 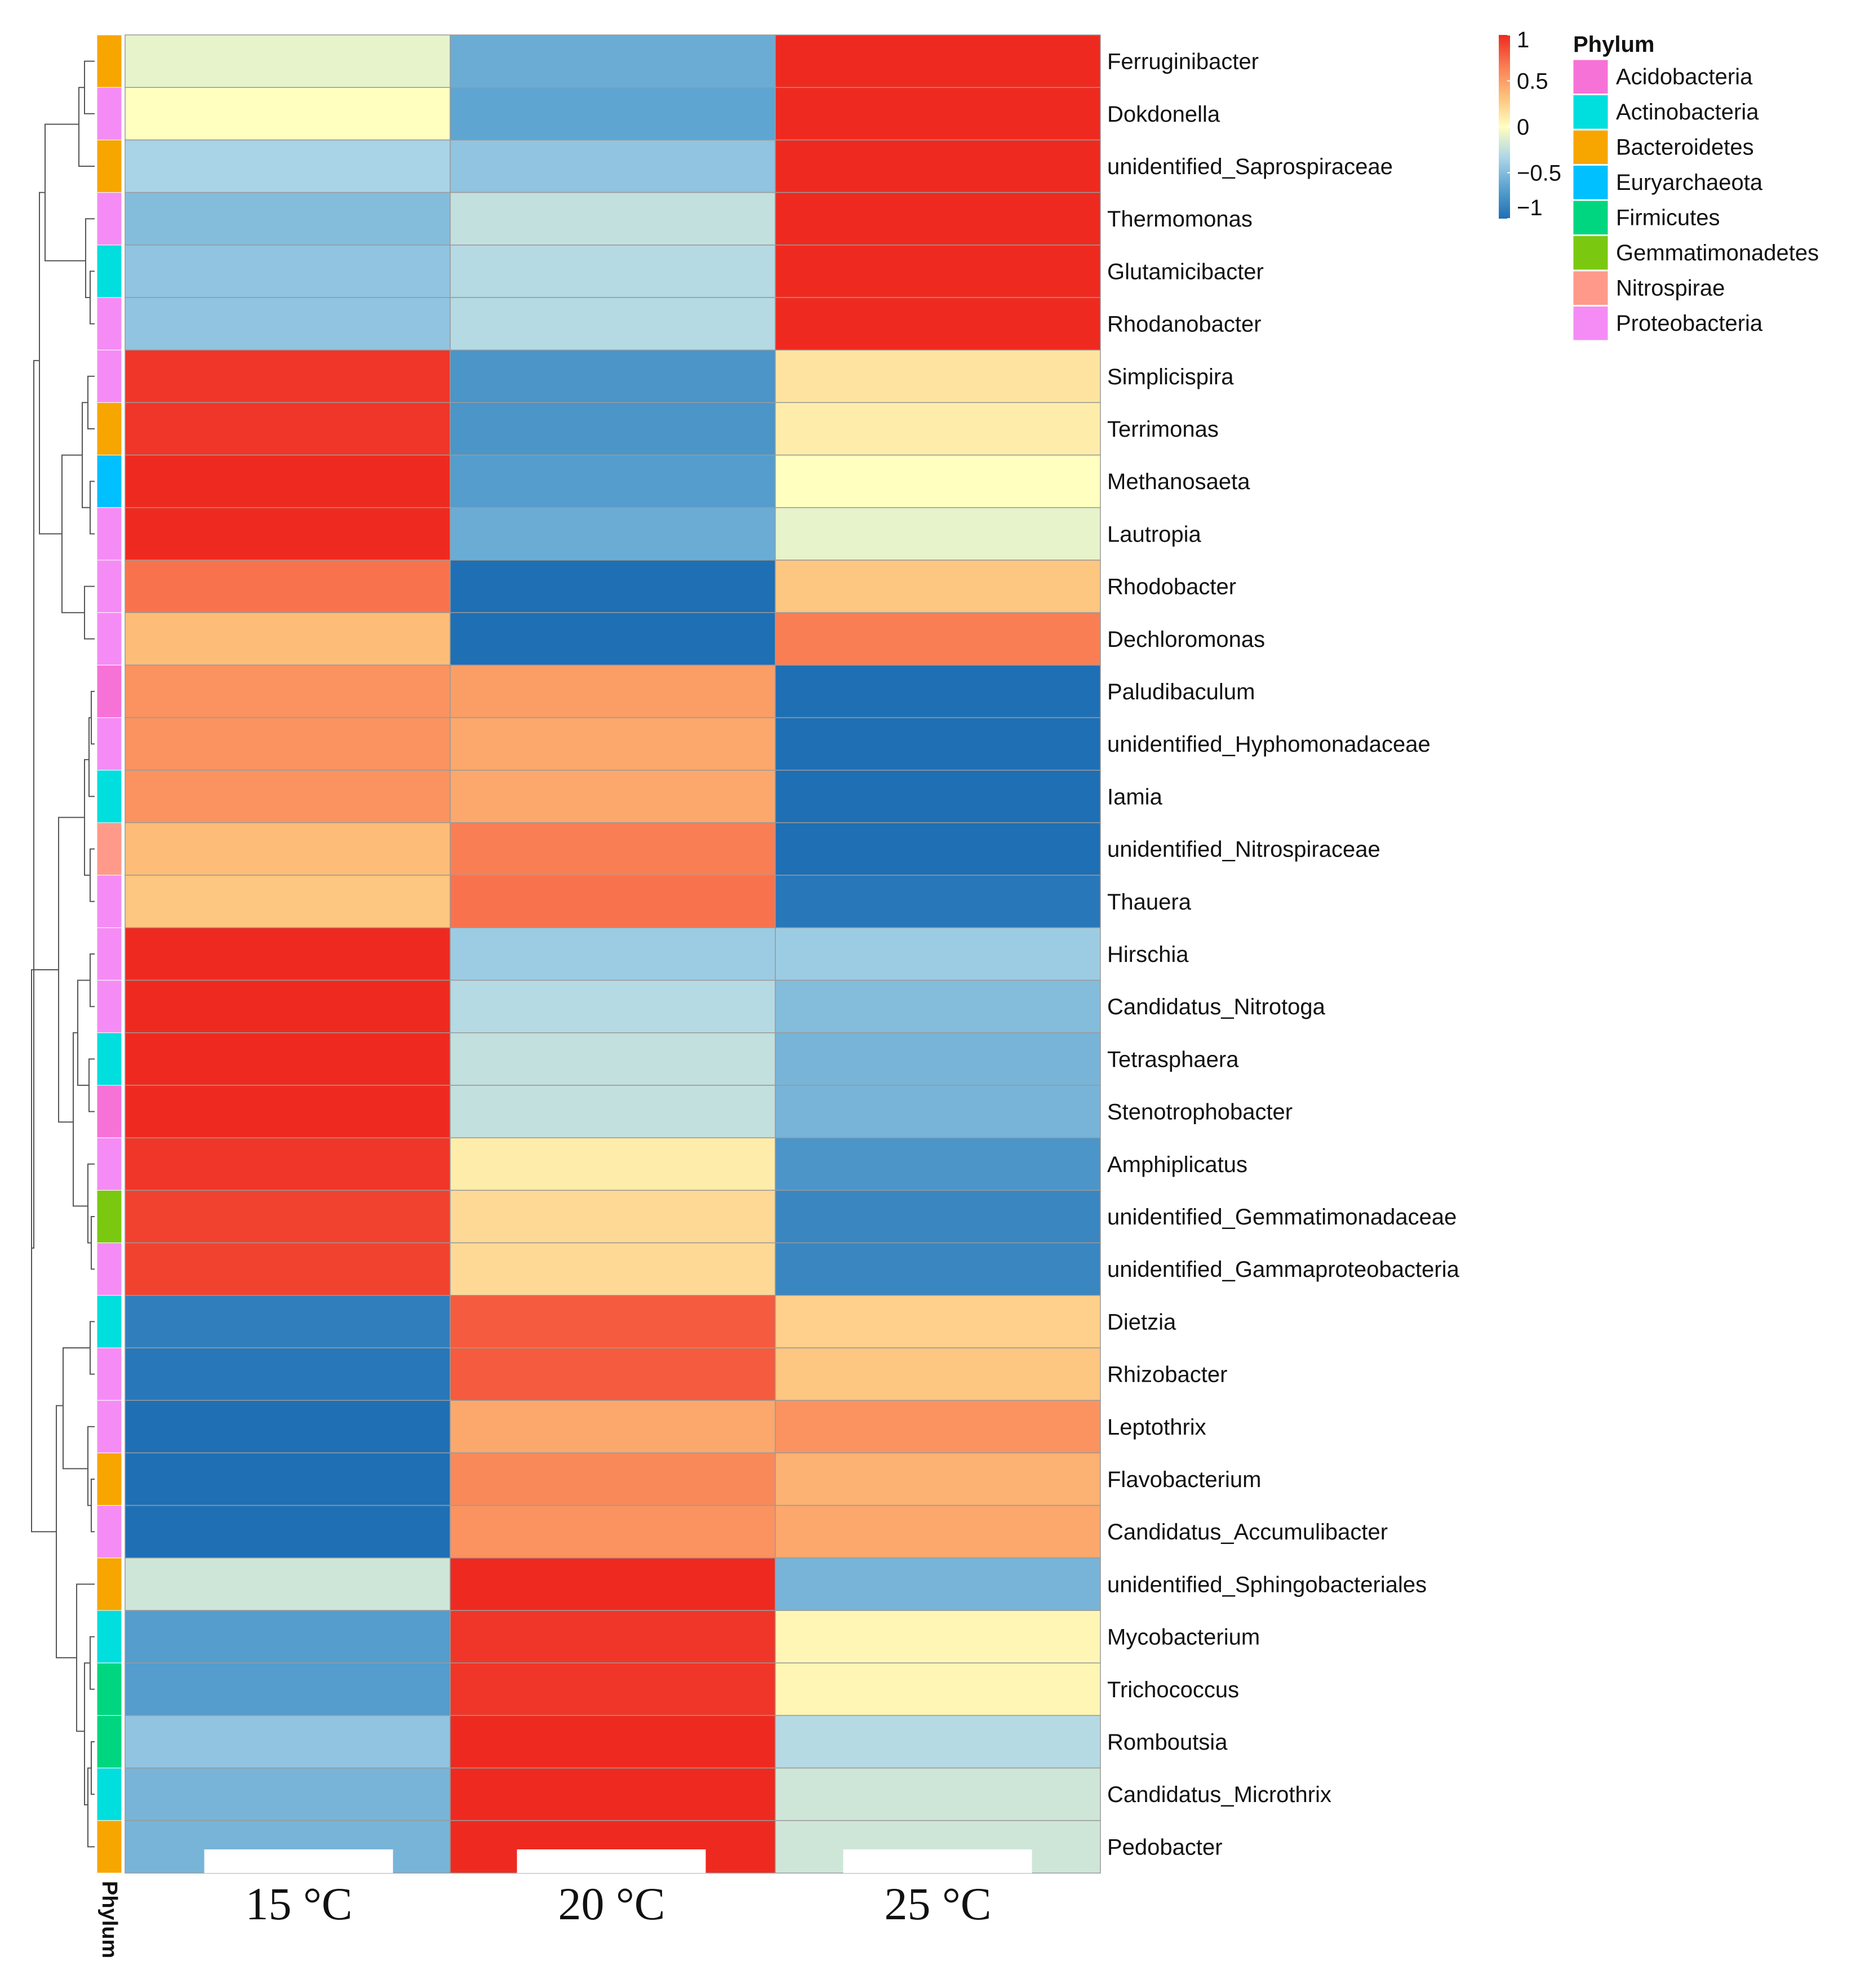 What do you see at coordinates (300, 1903) in the screenshot?
I see `column-label: 15 °C` at bounding box center [300, 1903].